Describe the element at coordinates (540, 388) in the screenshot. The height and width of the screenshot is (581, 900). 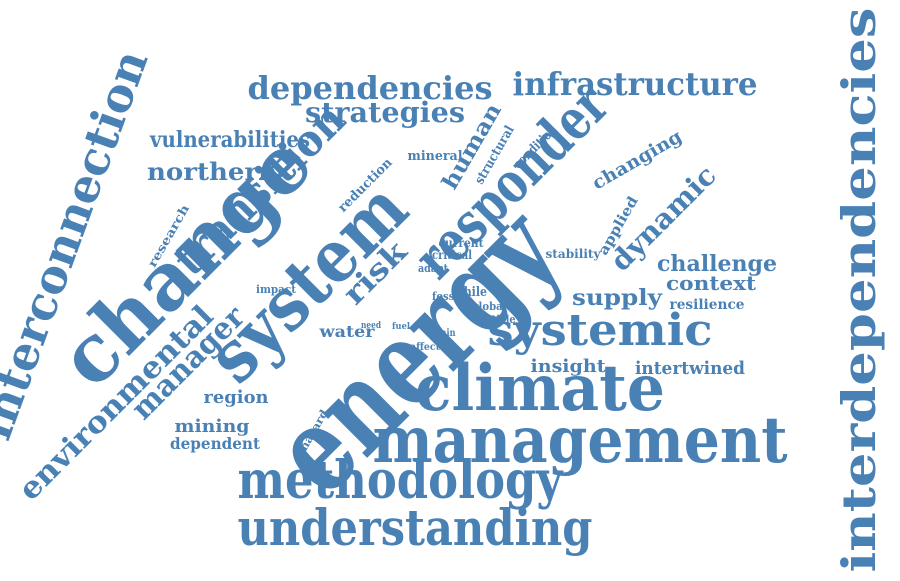
I see `word-climate: climate` at that location.